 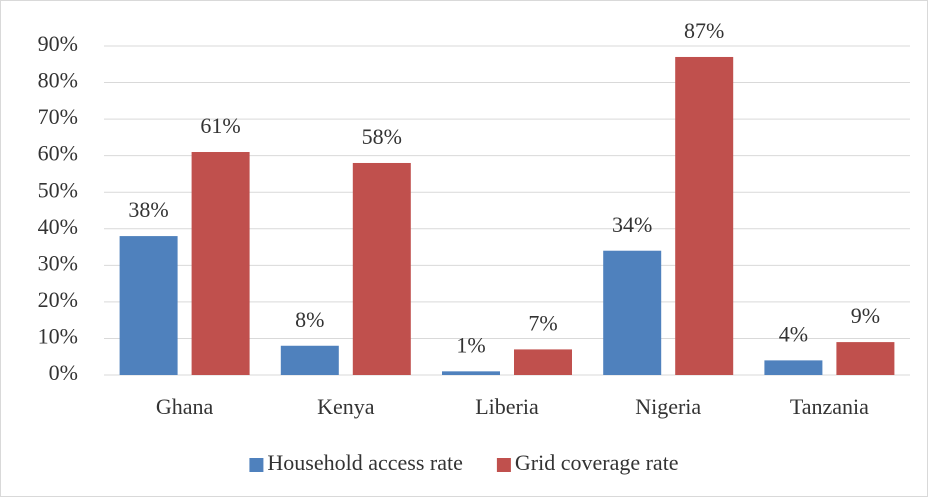 I want to click on y-tick-label: 70%, so click(x=58, y=116).